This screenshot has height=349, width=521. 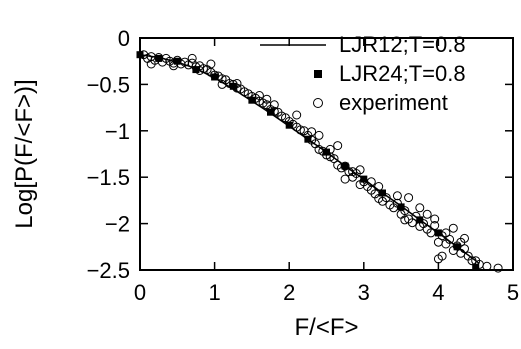 I want to click on x-tick-label: 4, so click(x=438, y=292).